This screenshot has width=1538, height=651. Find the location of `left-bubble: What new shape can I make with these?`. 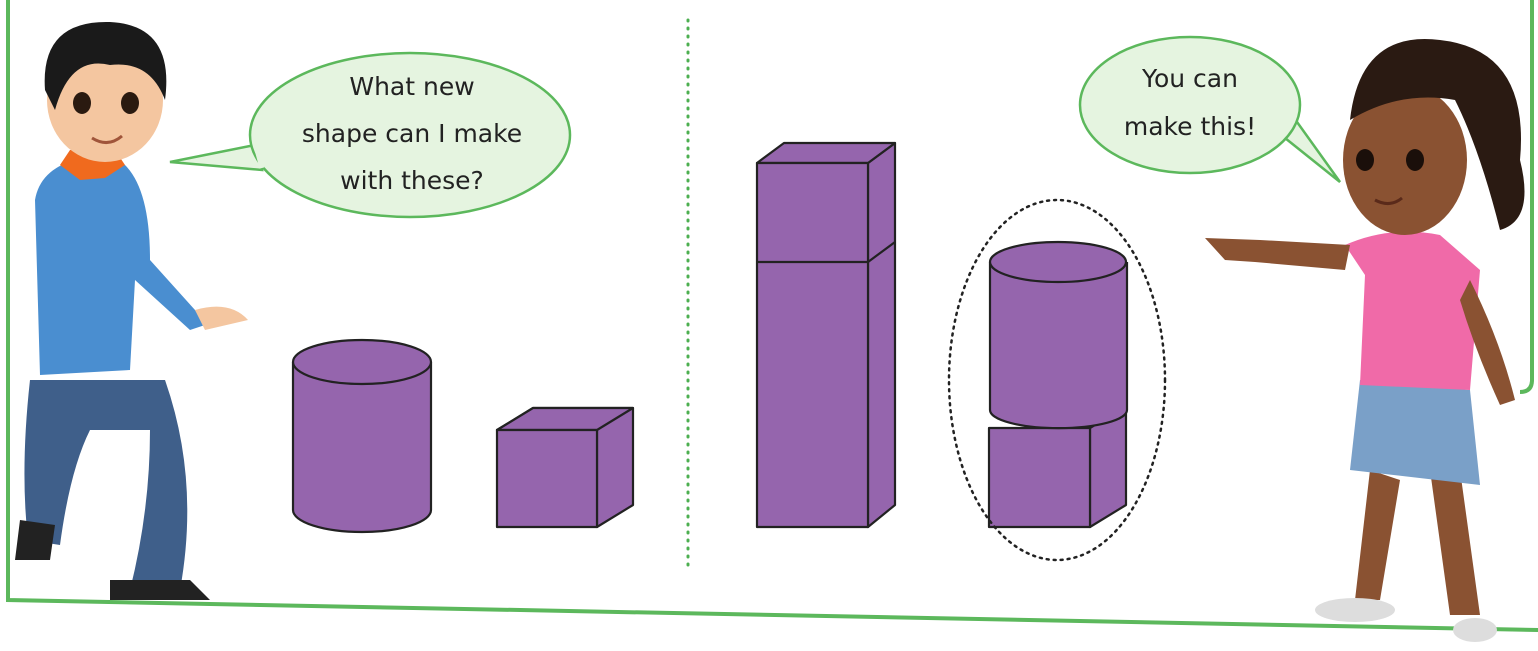

left-bubble: What new shape can I make with these? is located at coordinates (370, 135).